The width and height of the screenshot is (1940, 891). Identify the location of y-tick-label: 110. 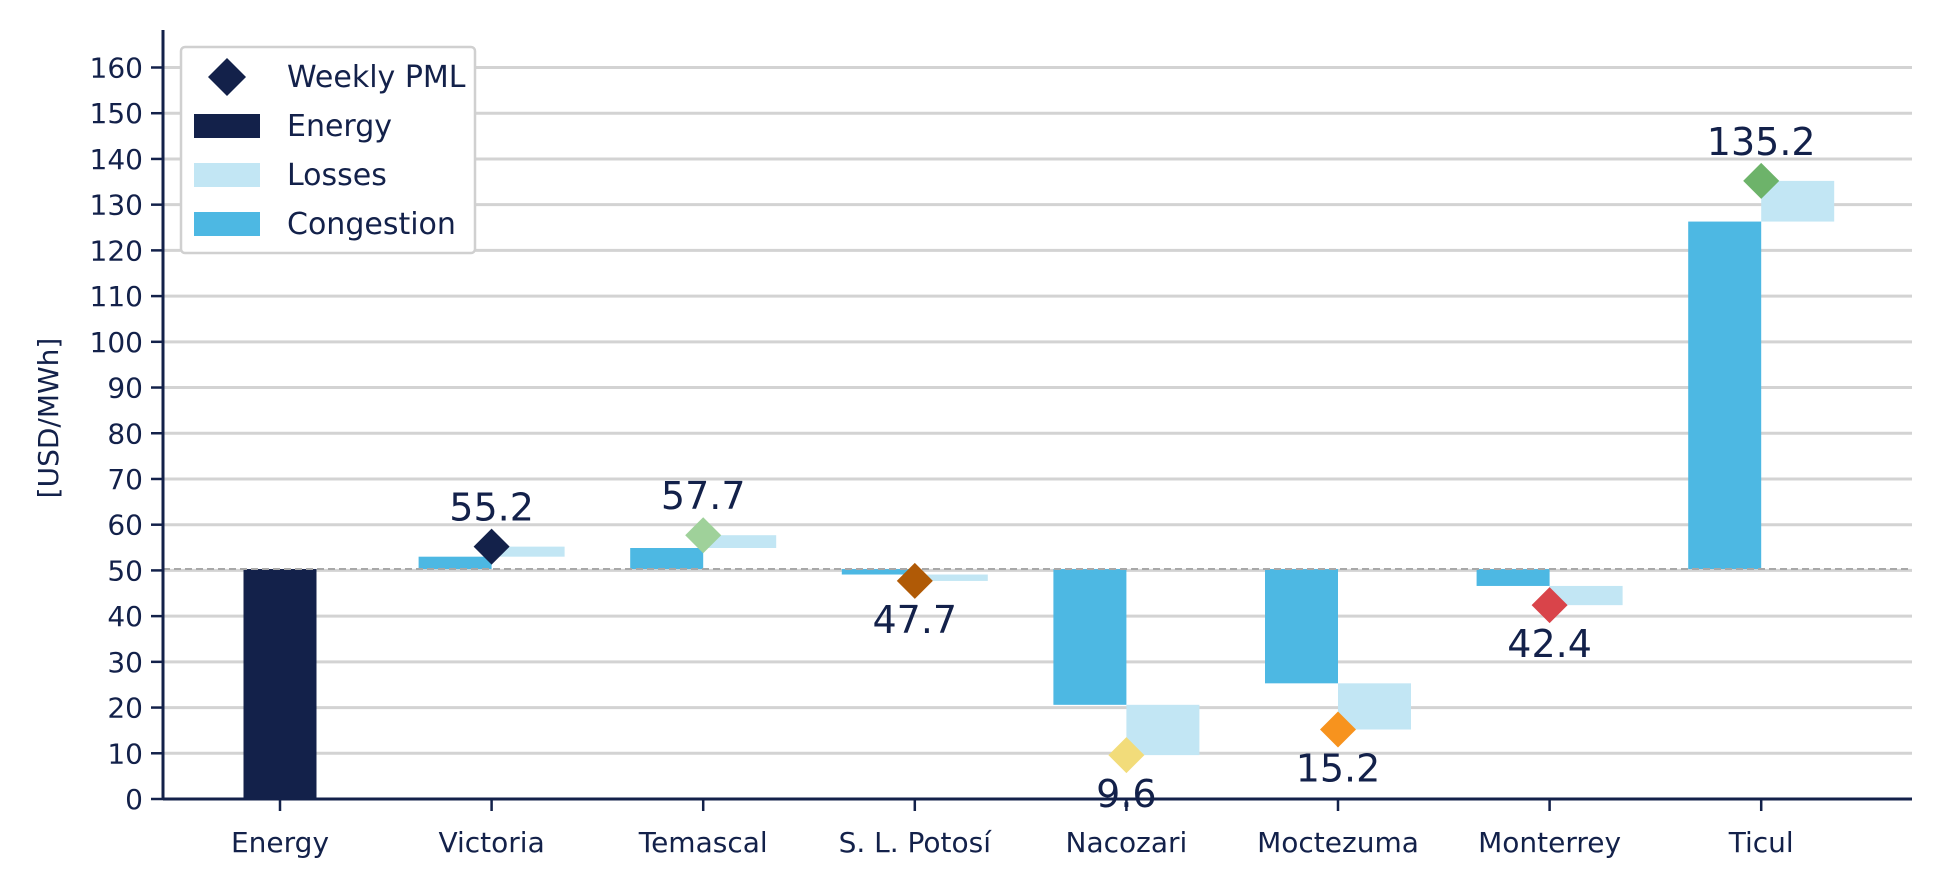
(116, 296).